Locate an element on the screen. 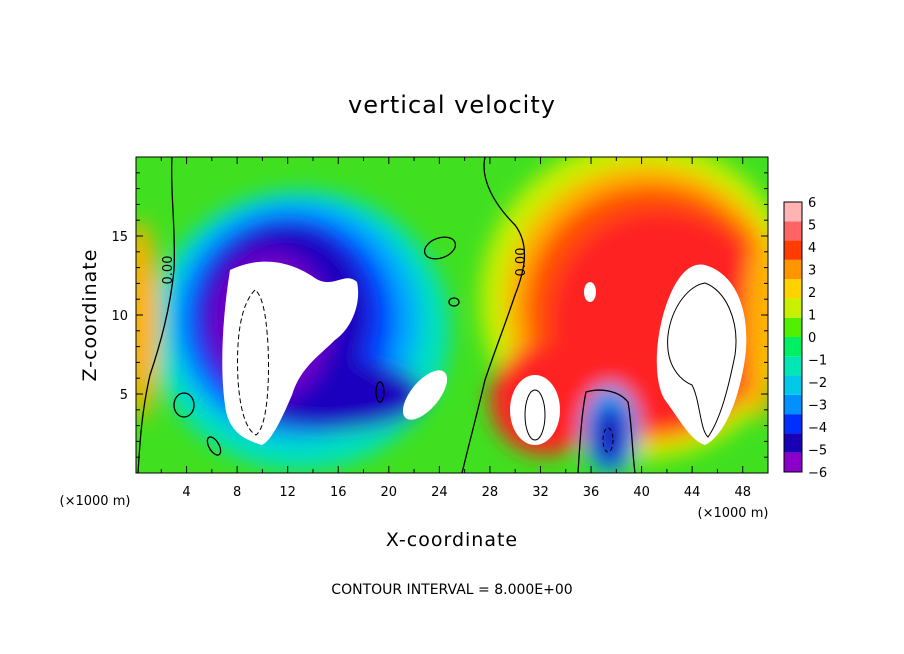 The height and width of the screenshot is (654, 904). colorbar-tick-label: 5 is located at coordinates (812, 226).